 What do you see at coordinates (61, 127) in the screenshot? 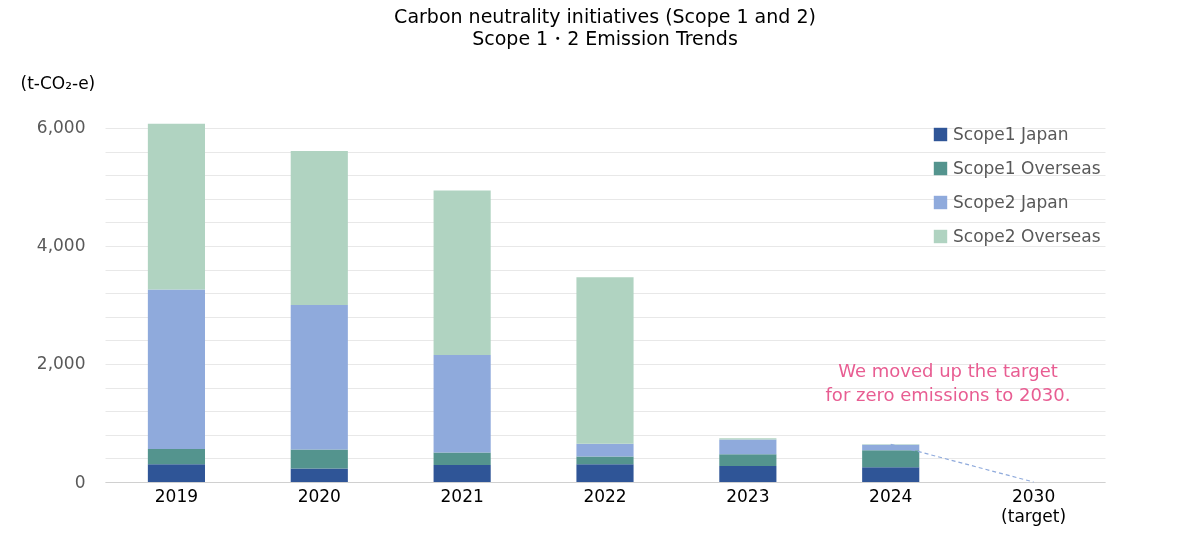
I see `y-tick-label: 6,000` at bounding box center [61, 127].